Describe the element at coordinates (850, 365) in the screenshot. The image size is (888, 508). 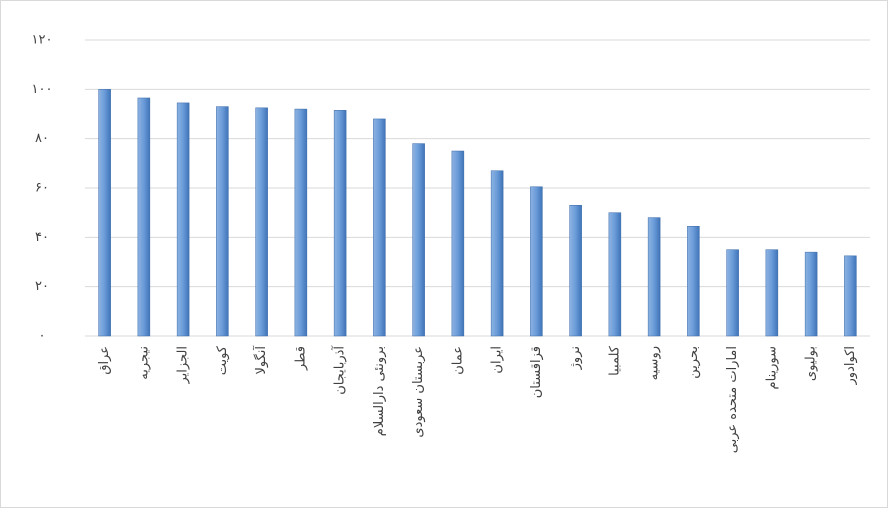
I see `x-tick-label: اکوادور` at that location.